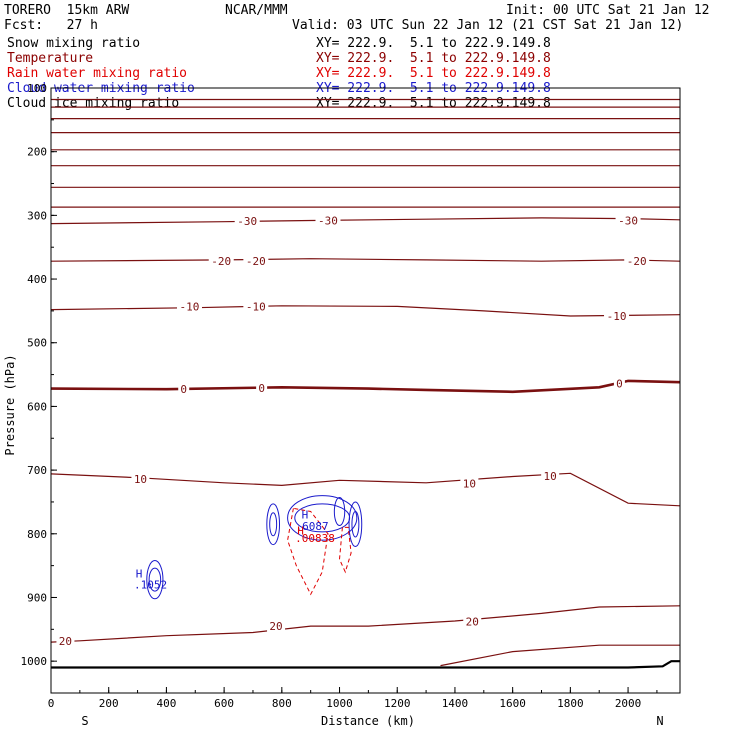 This screenshot has height=740, width=740. Describe the element at coordinates (282, 703) in the screenshot. I see `x-tick-label: 800` at that location.